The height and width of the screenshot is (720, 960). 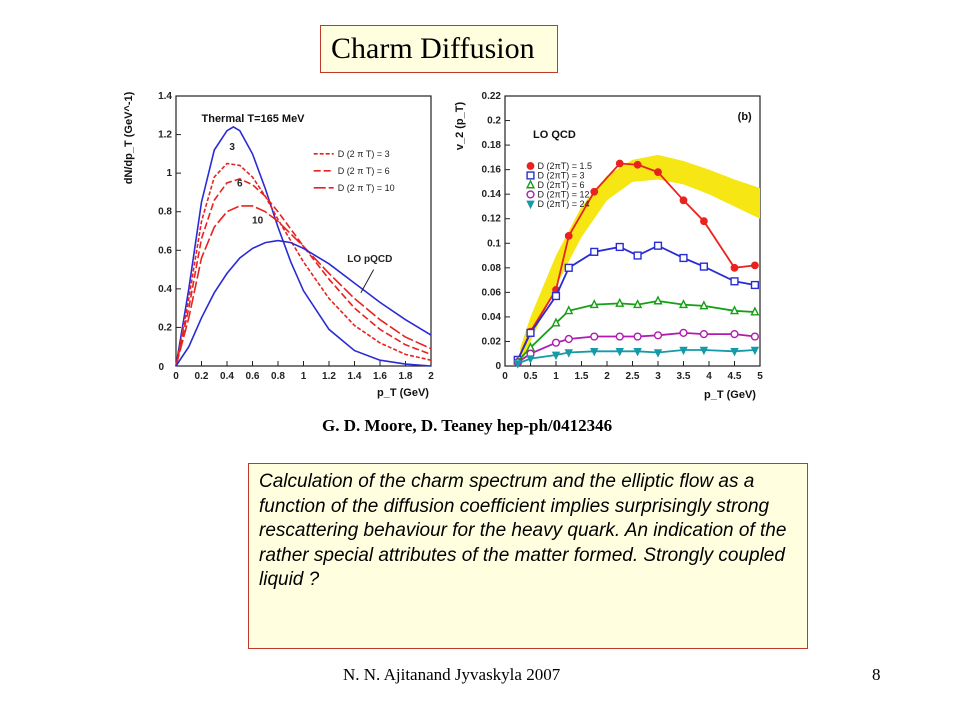 What do you see at coordinates (554, 135) in the screenshot?
I see `right-title: LO QCD` at bounding box center [554, 135].